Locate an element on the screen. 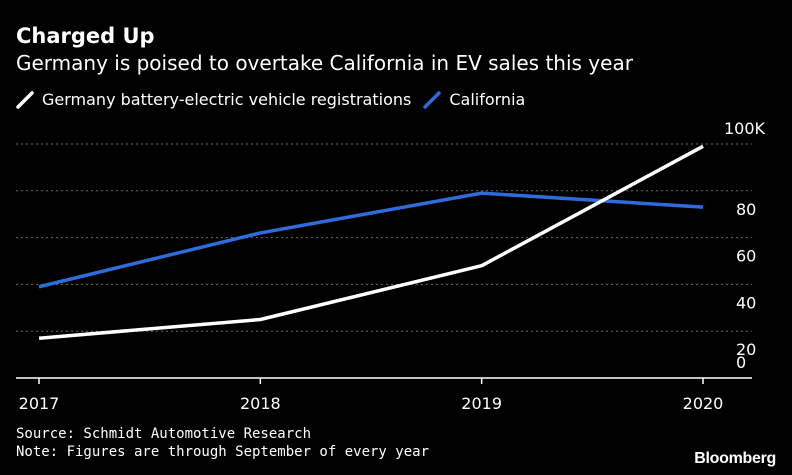  chart-title: Charged Up is located at coordinates (85, 36).